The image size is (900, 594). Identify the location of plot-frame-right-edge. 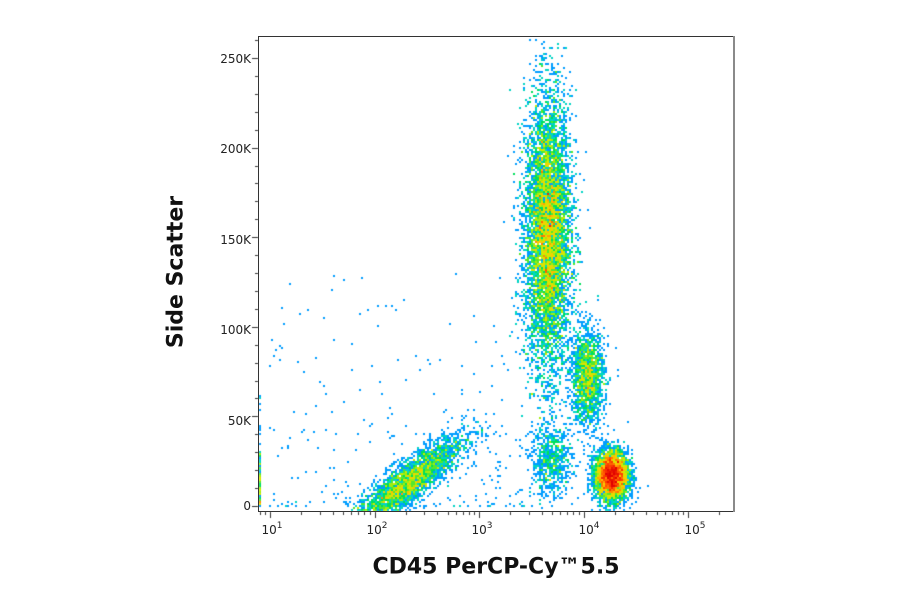
(734, 274).